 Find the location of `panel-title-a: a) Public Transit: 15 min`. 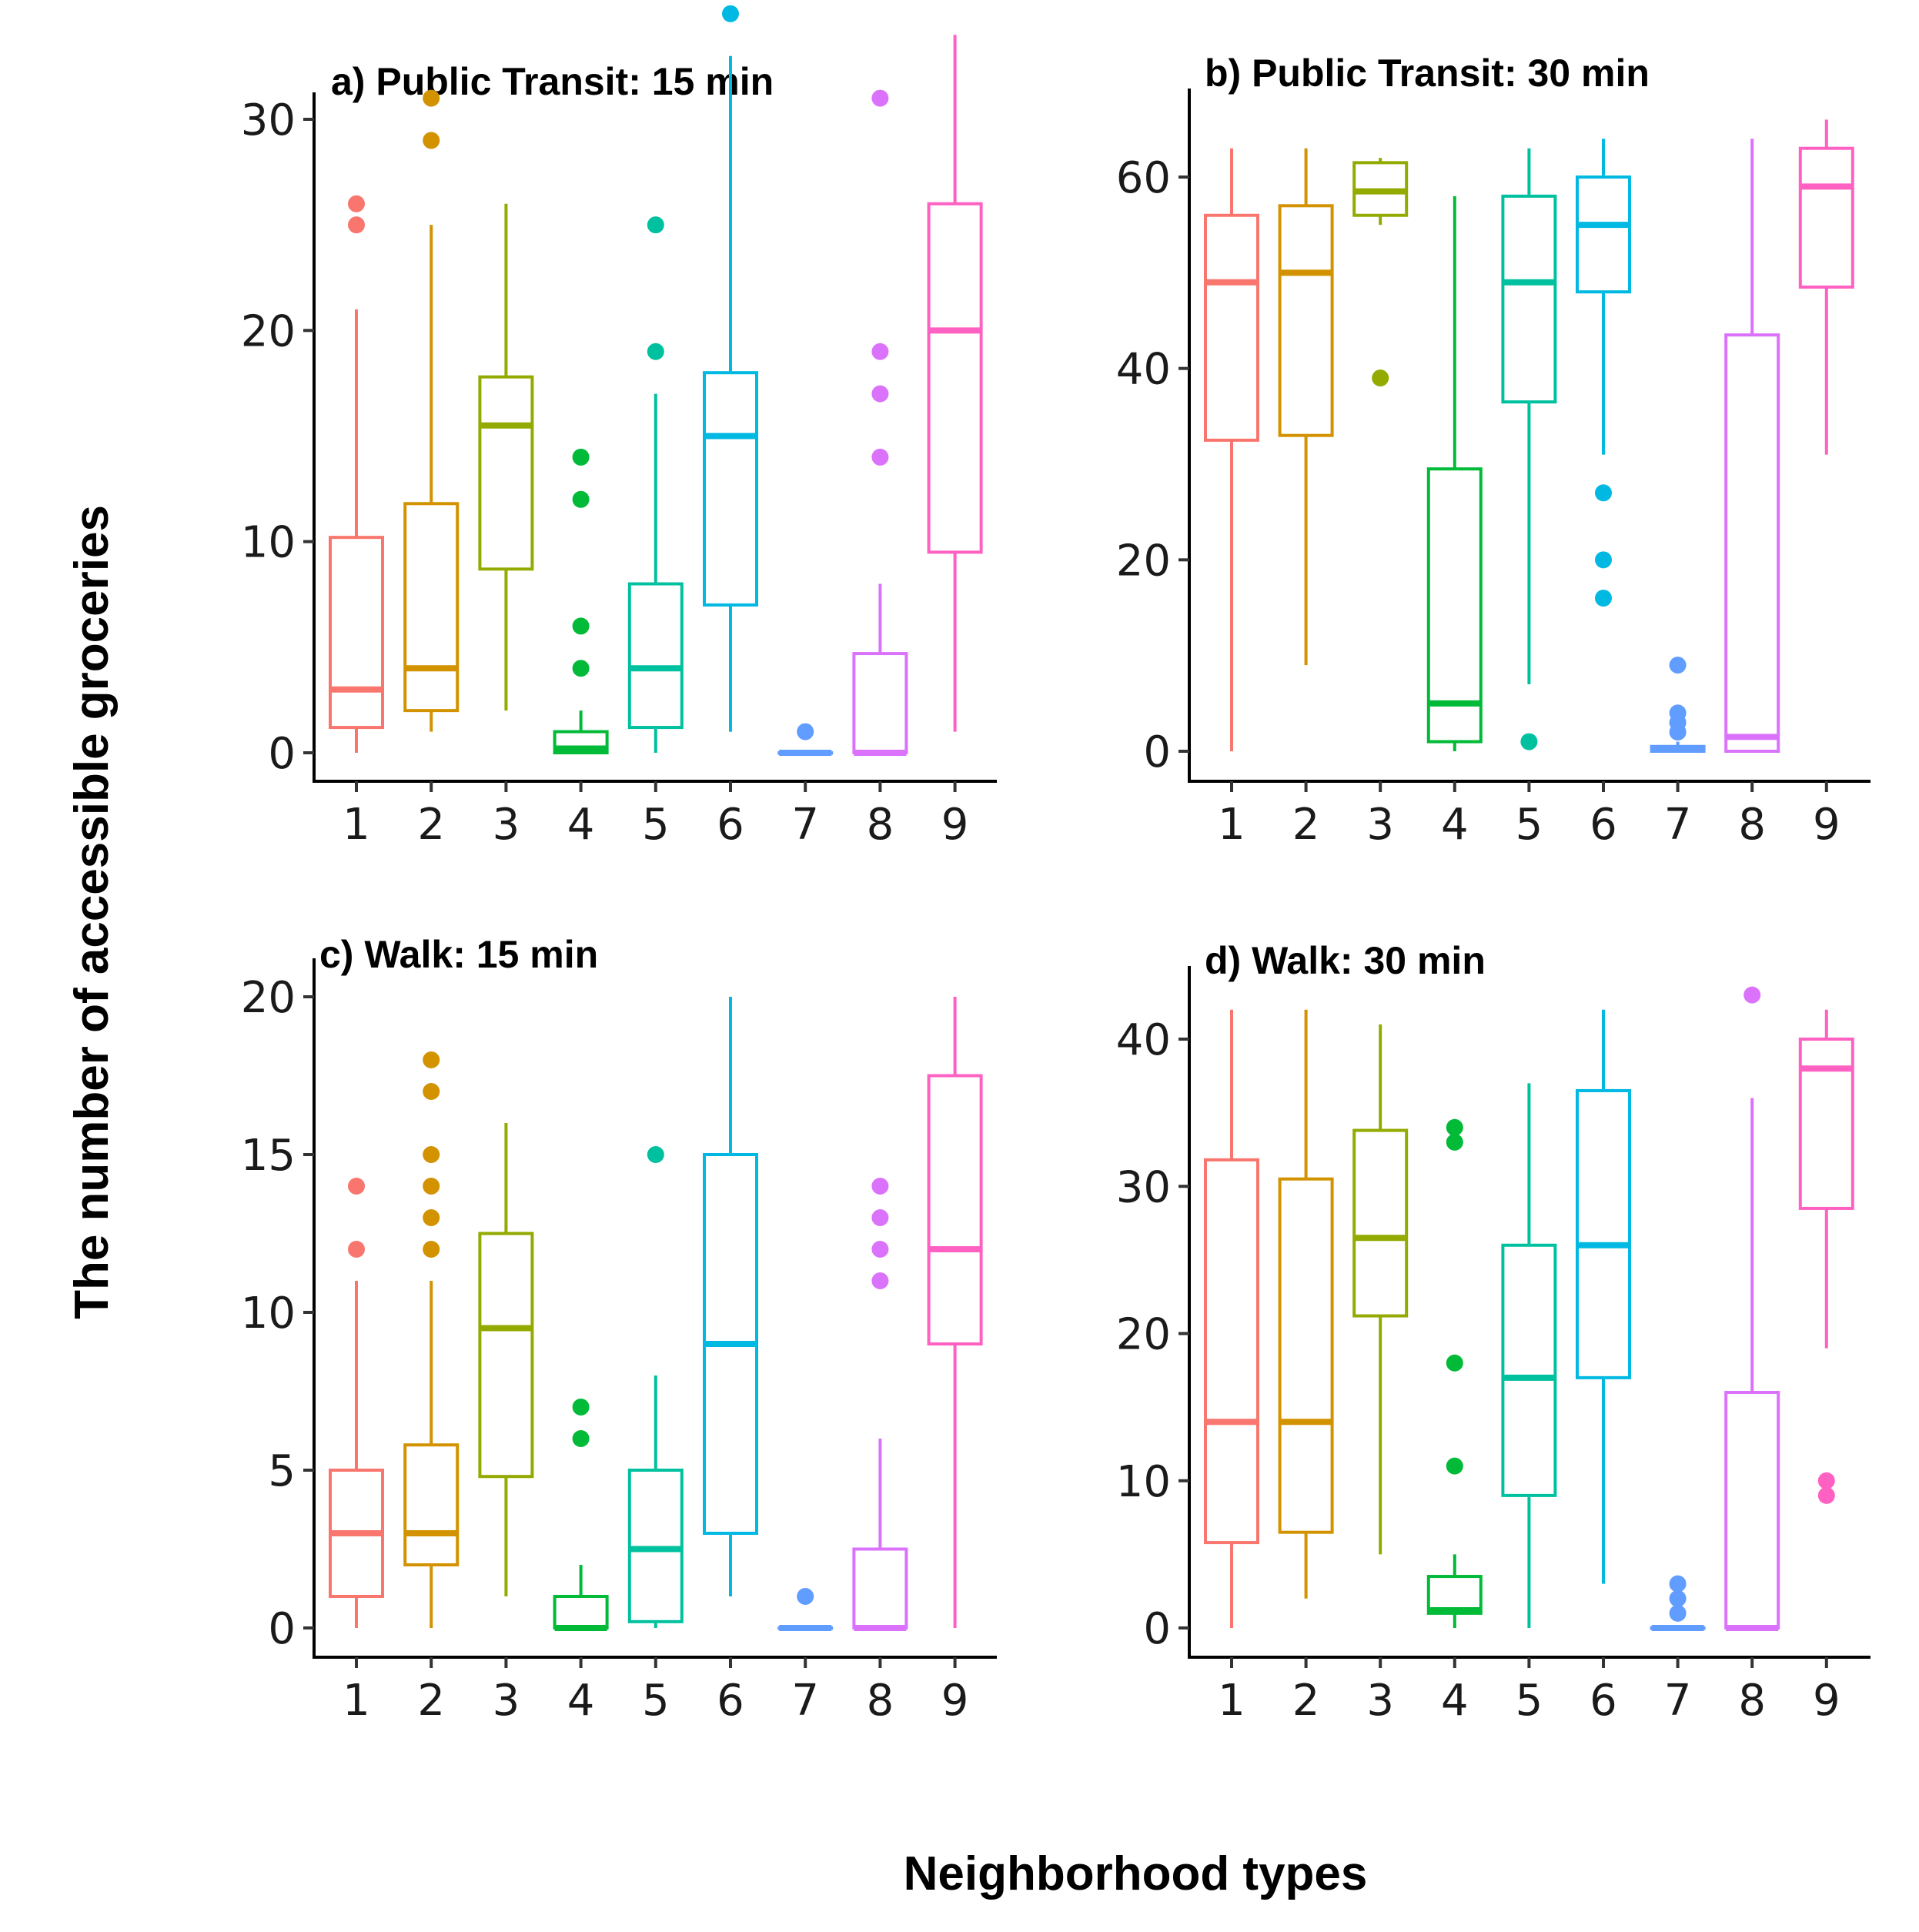

panel-title-a: a) Public Transit: 15 min is located at coordinates (552, 81).